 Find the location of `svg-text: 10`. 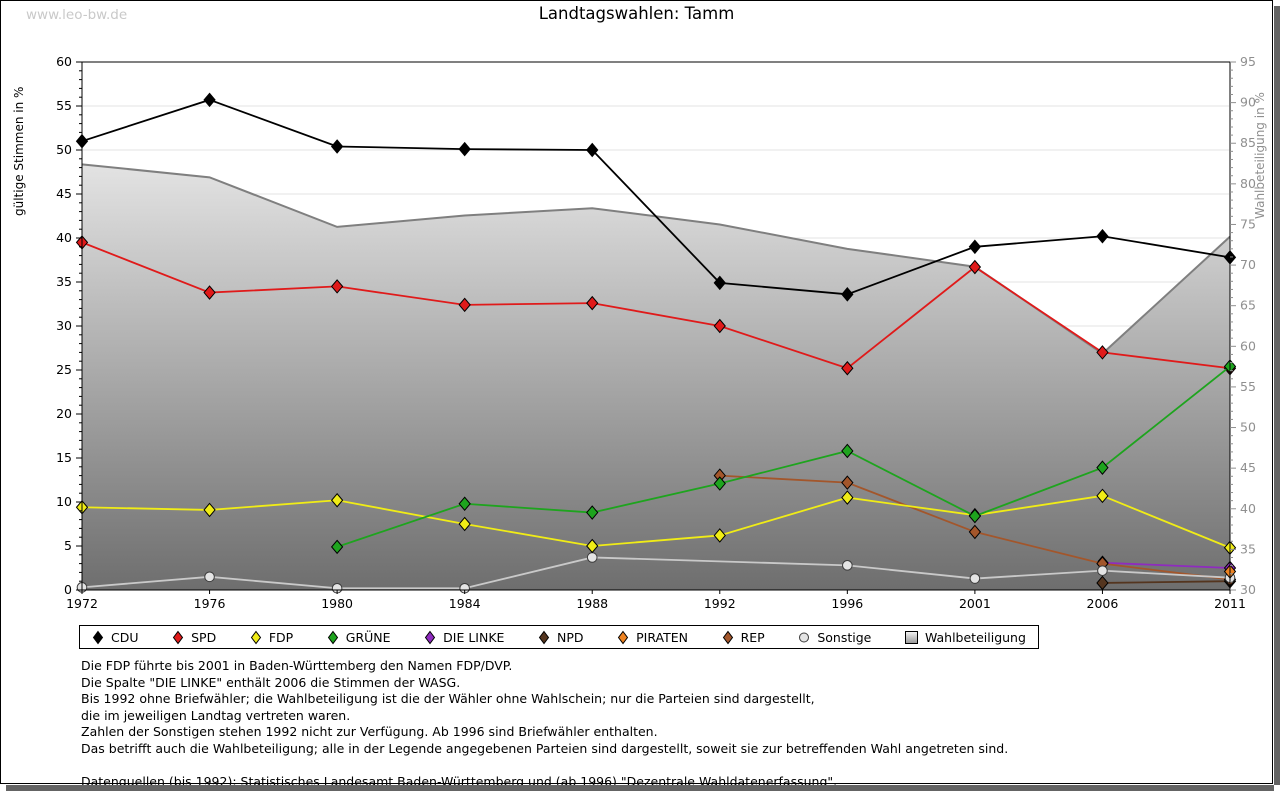

svg-text: 10 is located at coordinates (64, 501).